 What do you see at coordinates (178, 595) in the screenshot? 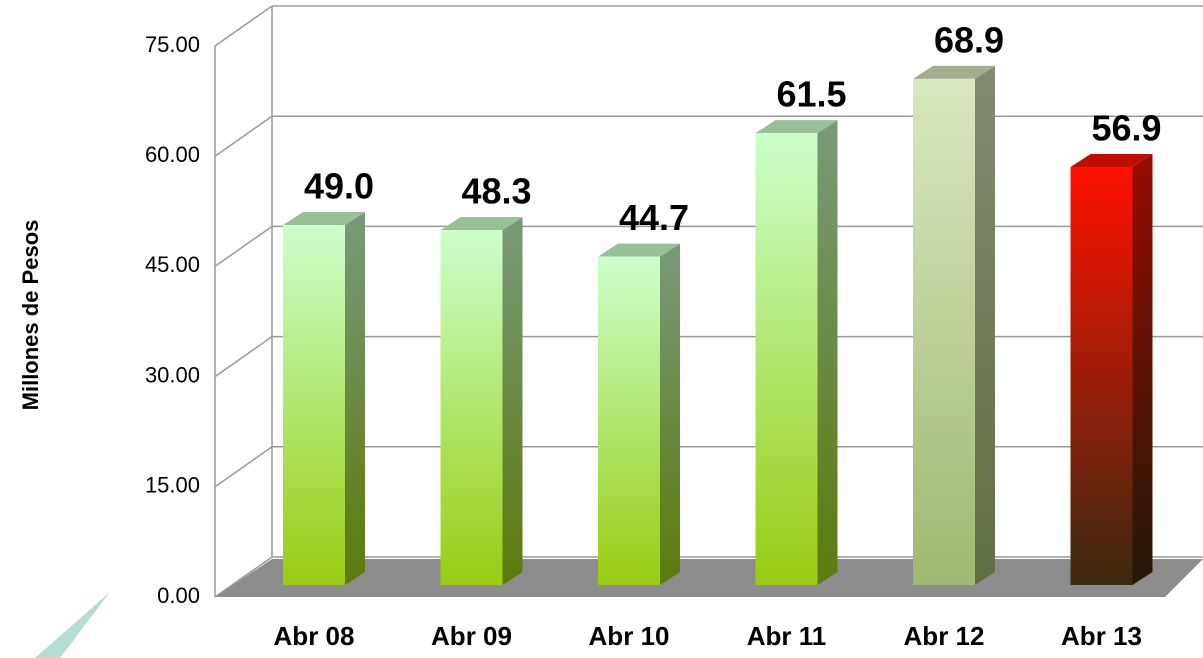
I see `y-tick-label: 0.00` at bounding box center [178, 595].